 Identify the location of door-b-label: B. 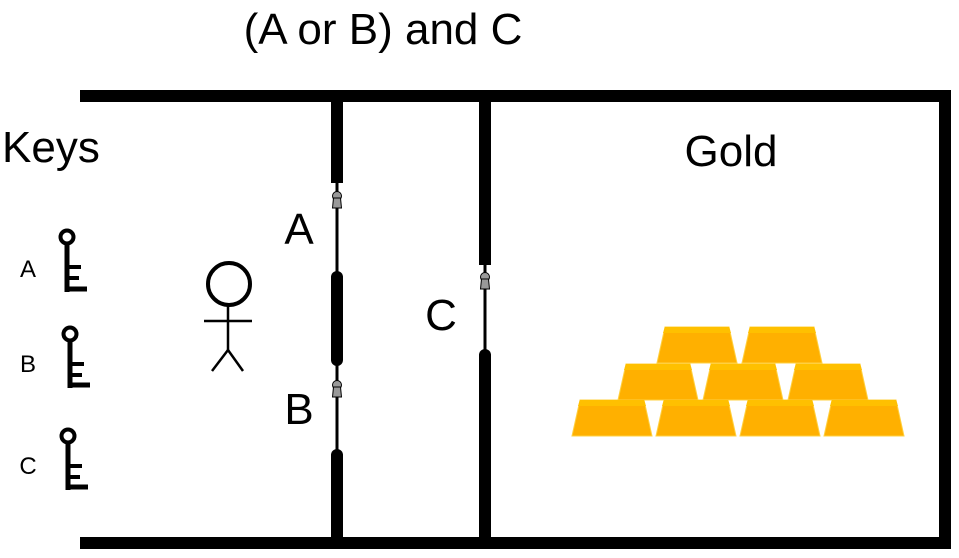
(298, 409).